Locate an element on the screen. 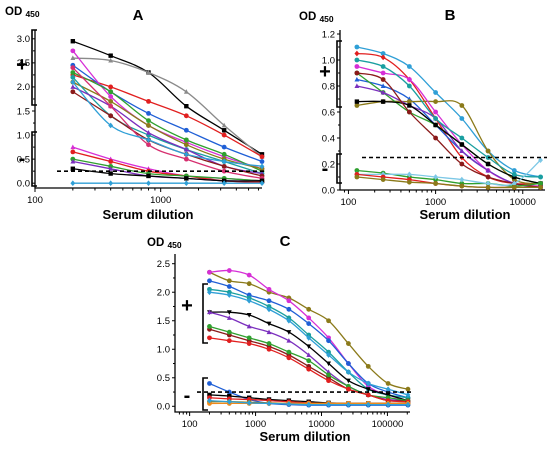 The image size is (550, 456). series-group is located at coordinates (448, 117).